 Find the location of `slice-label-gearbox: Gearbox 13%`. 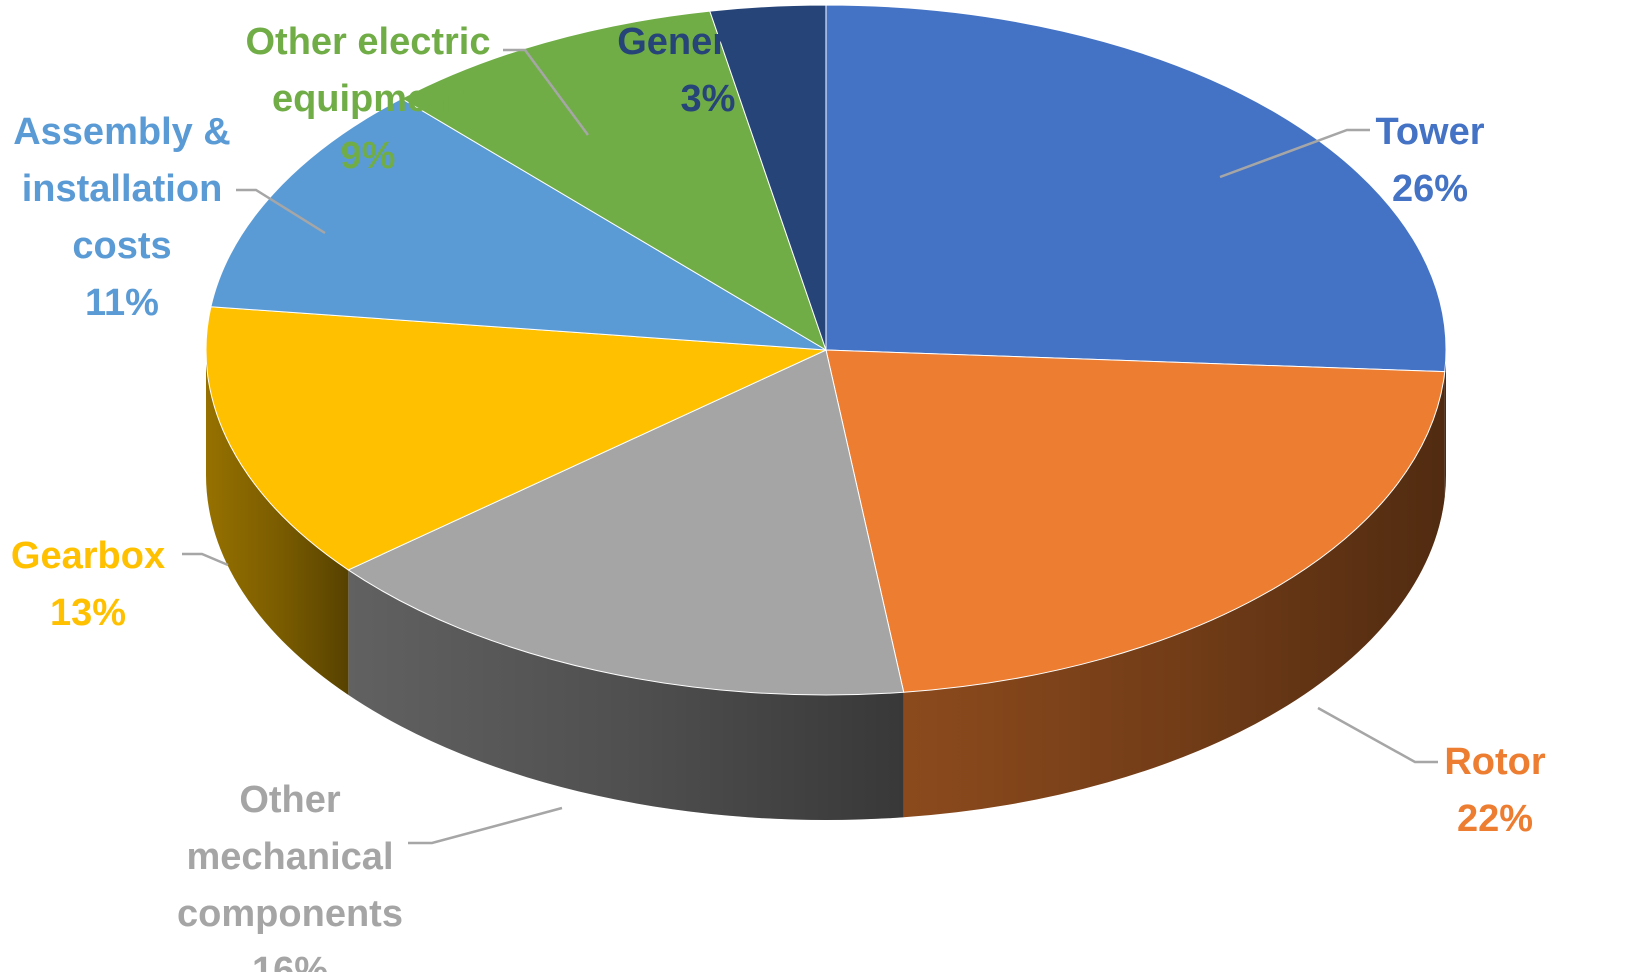

slice-label-gearbox: Gearbox 13% is located at coordinates (88, 584).